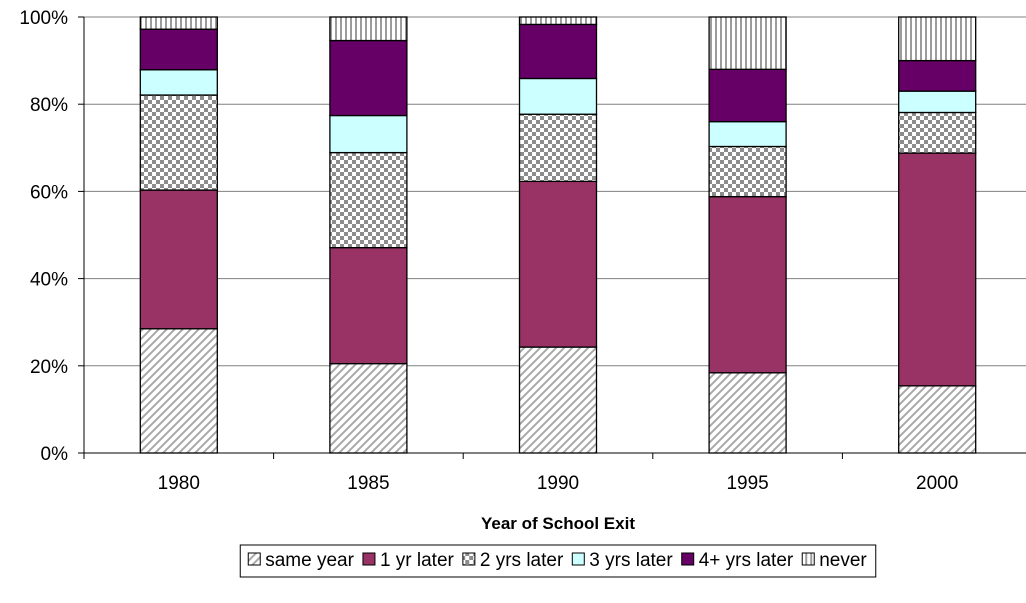  What do you see at coordinates (368, 483) in the screenshot?
I see `x-tick-label: 1985` at bounding box center [368, 483].